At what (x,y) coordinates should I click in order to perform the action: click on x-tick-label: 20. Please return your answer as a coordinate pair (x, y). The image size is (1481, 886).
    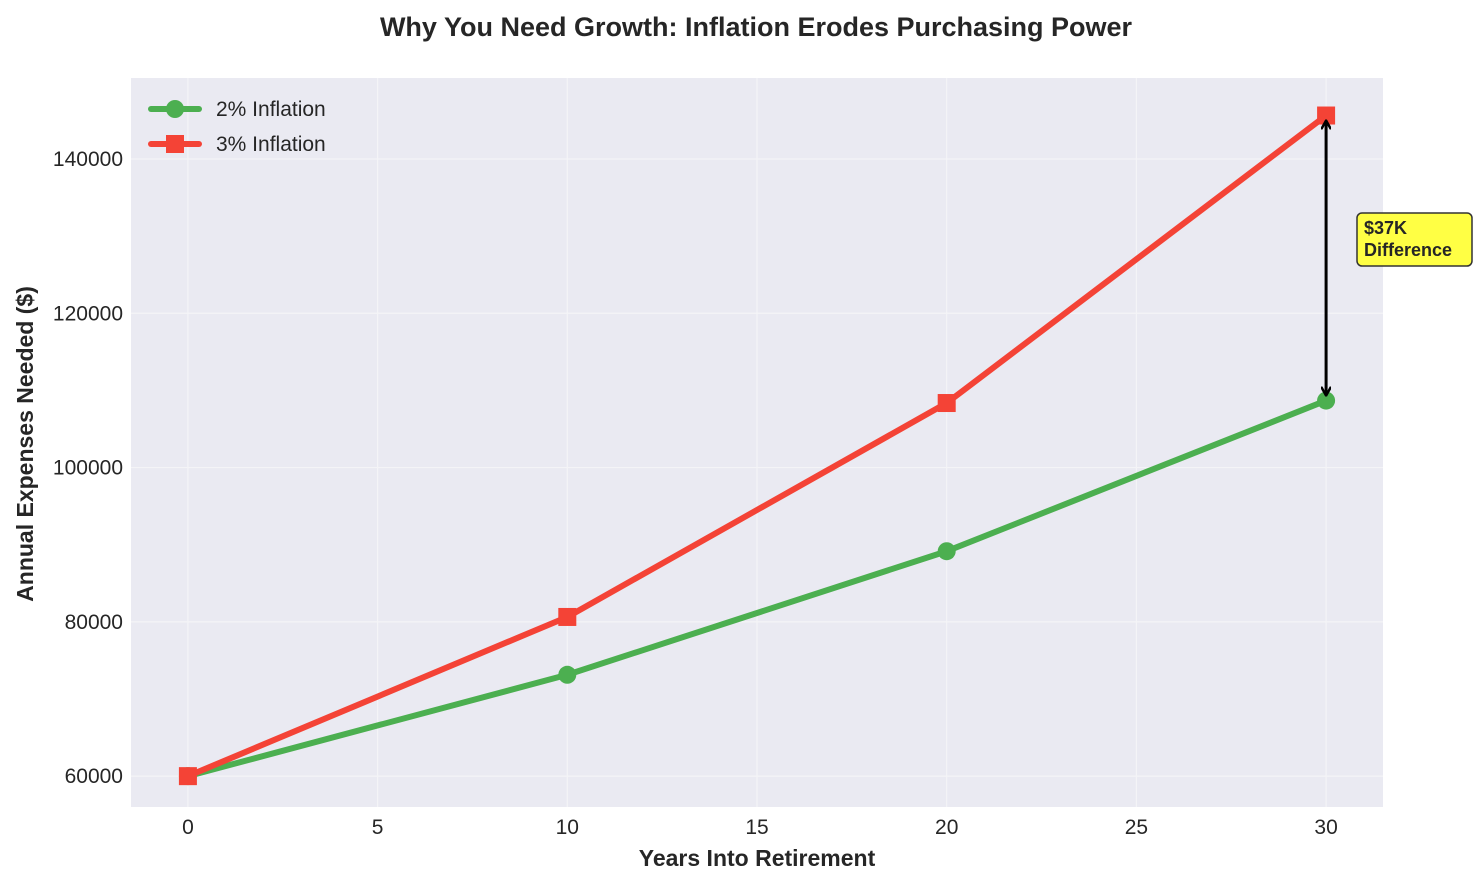
    Looking at the image, I should click on (946, 827).